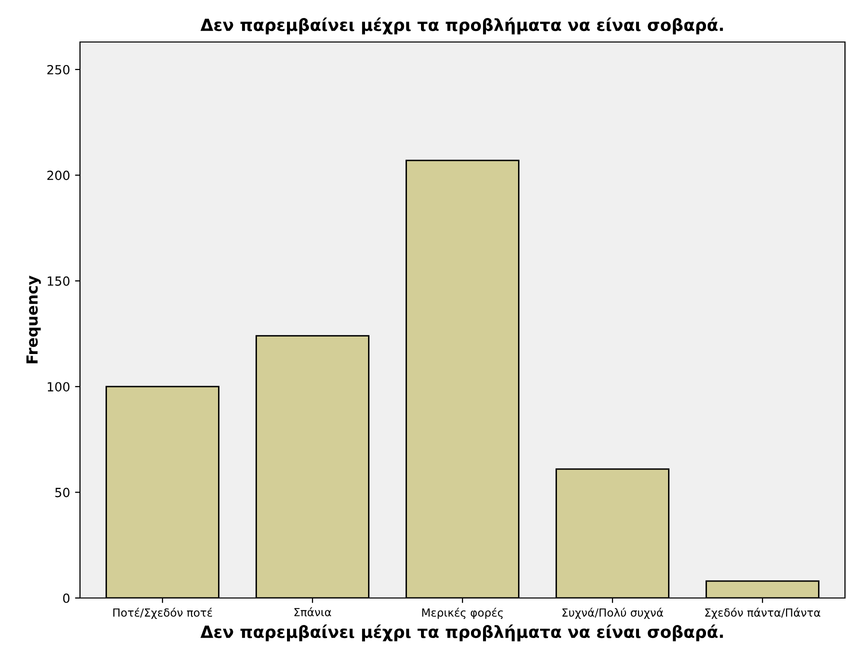 Image resolution: width=847 pixels, height=661 pixels. Describe the element at coordinates (762, 613) in the screenshot. I see `x-tick-label: Σχεδόν πάντα/Πάντα` at that location.